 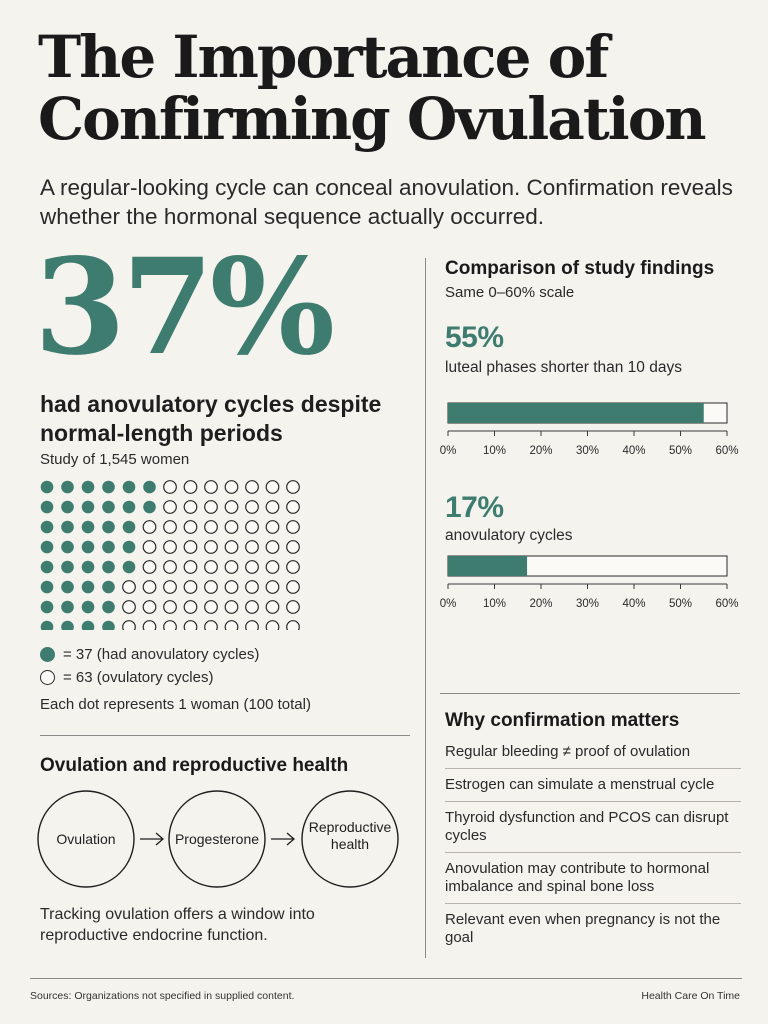 What do you see at coordinates (474, 507) in the screenshot?
I see `bar2-stat: 17%` at bounding box center [474, 507].